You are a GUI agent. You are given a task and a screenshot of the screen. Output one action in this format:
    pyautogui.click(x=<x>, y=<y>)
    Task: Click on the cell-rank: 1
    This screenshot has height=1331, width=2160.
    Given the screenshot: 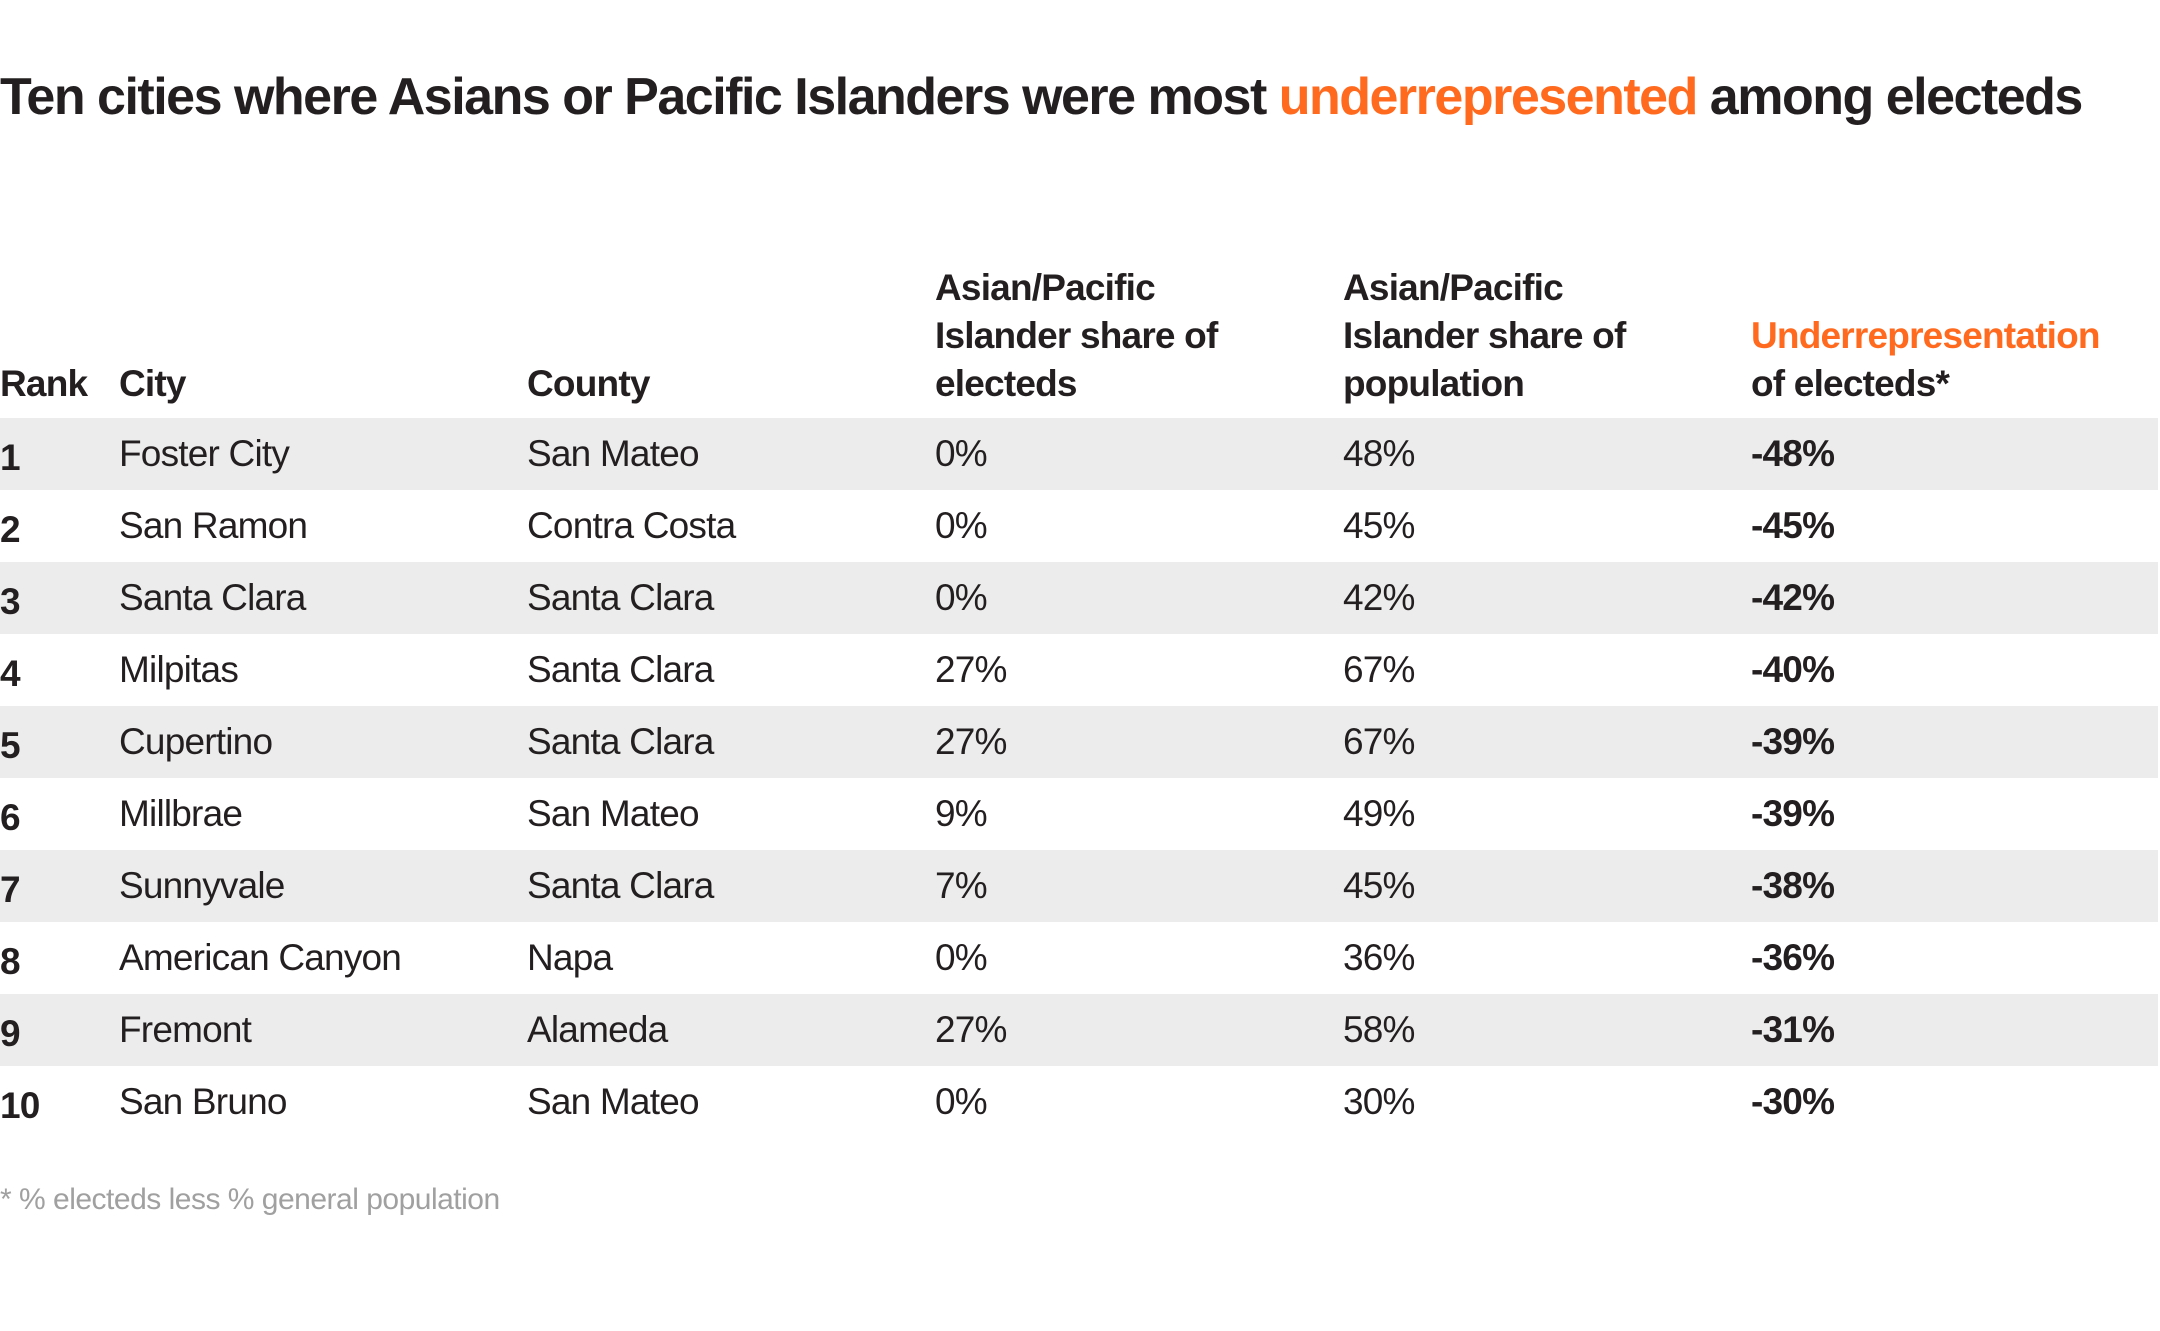 What is the action you would take?
    pyautogui.click(x=10, y=457)
    